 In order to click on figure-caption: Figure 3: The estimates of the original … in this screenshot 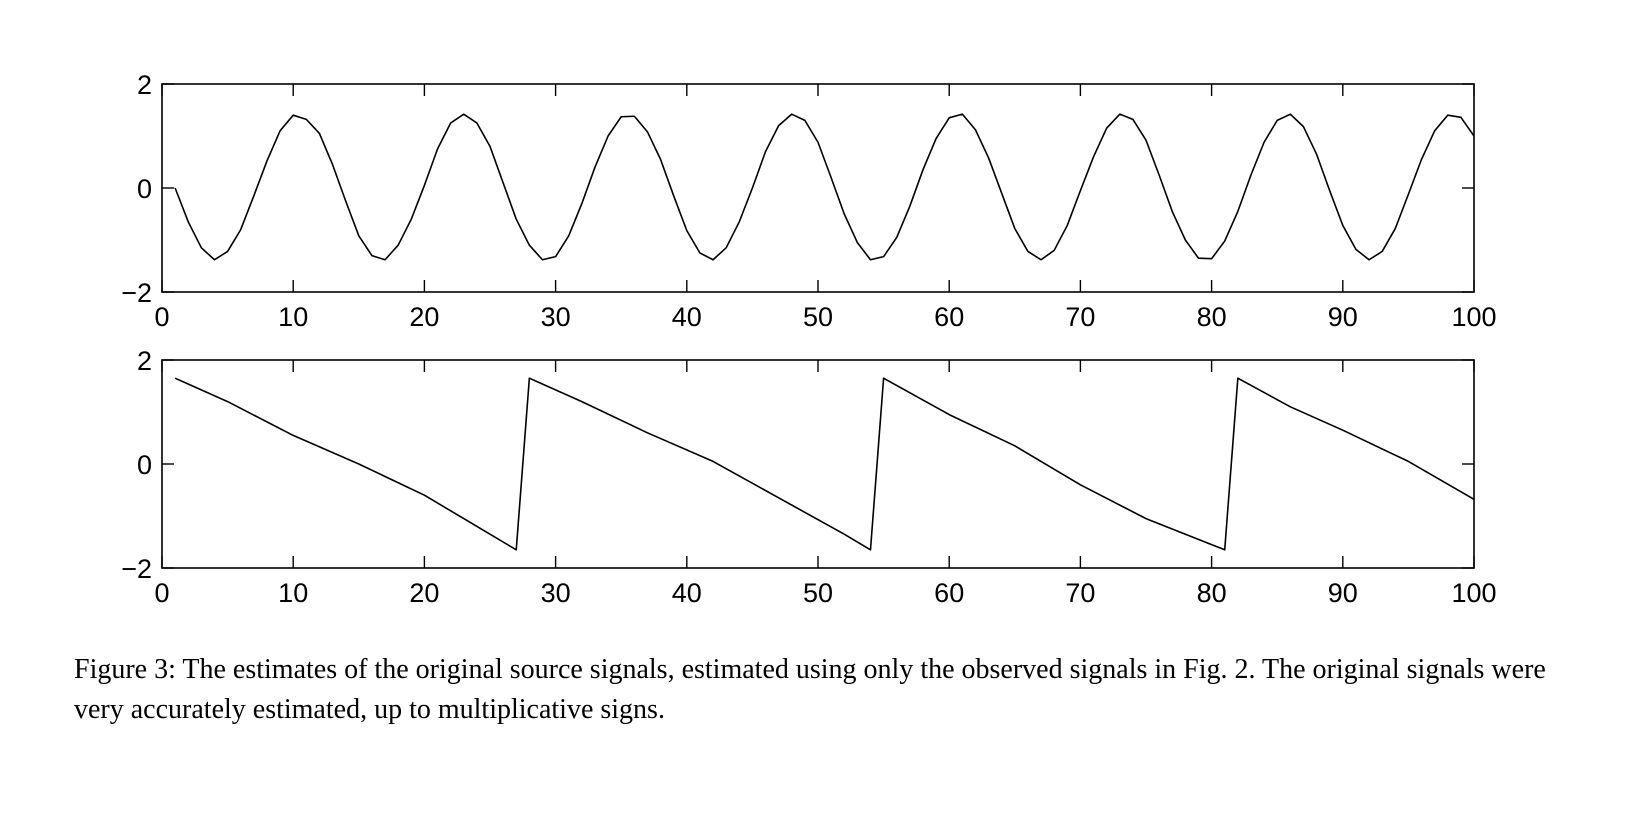, I will do `click(810, 689)`.